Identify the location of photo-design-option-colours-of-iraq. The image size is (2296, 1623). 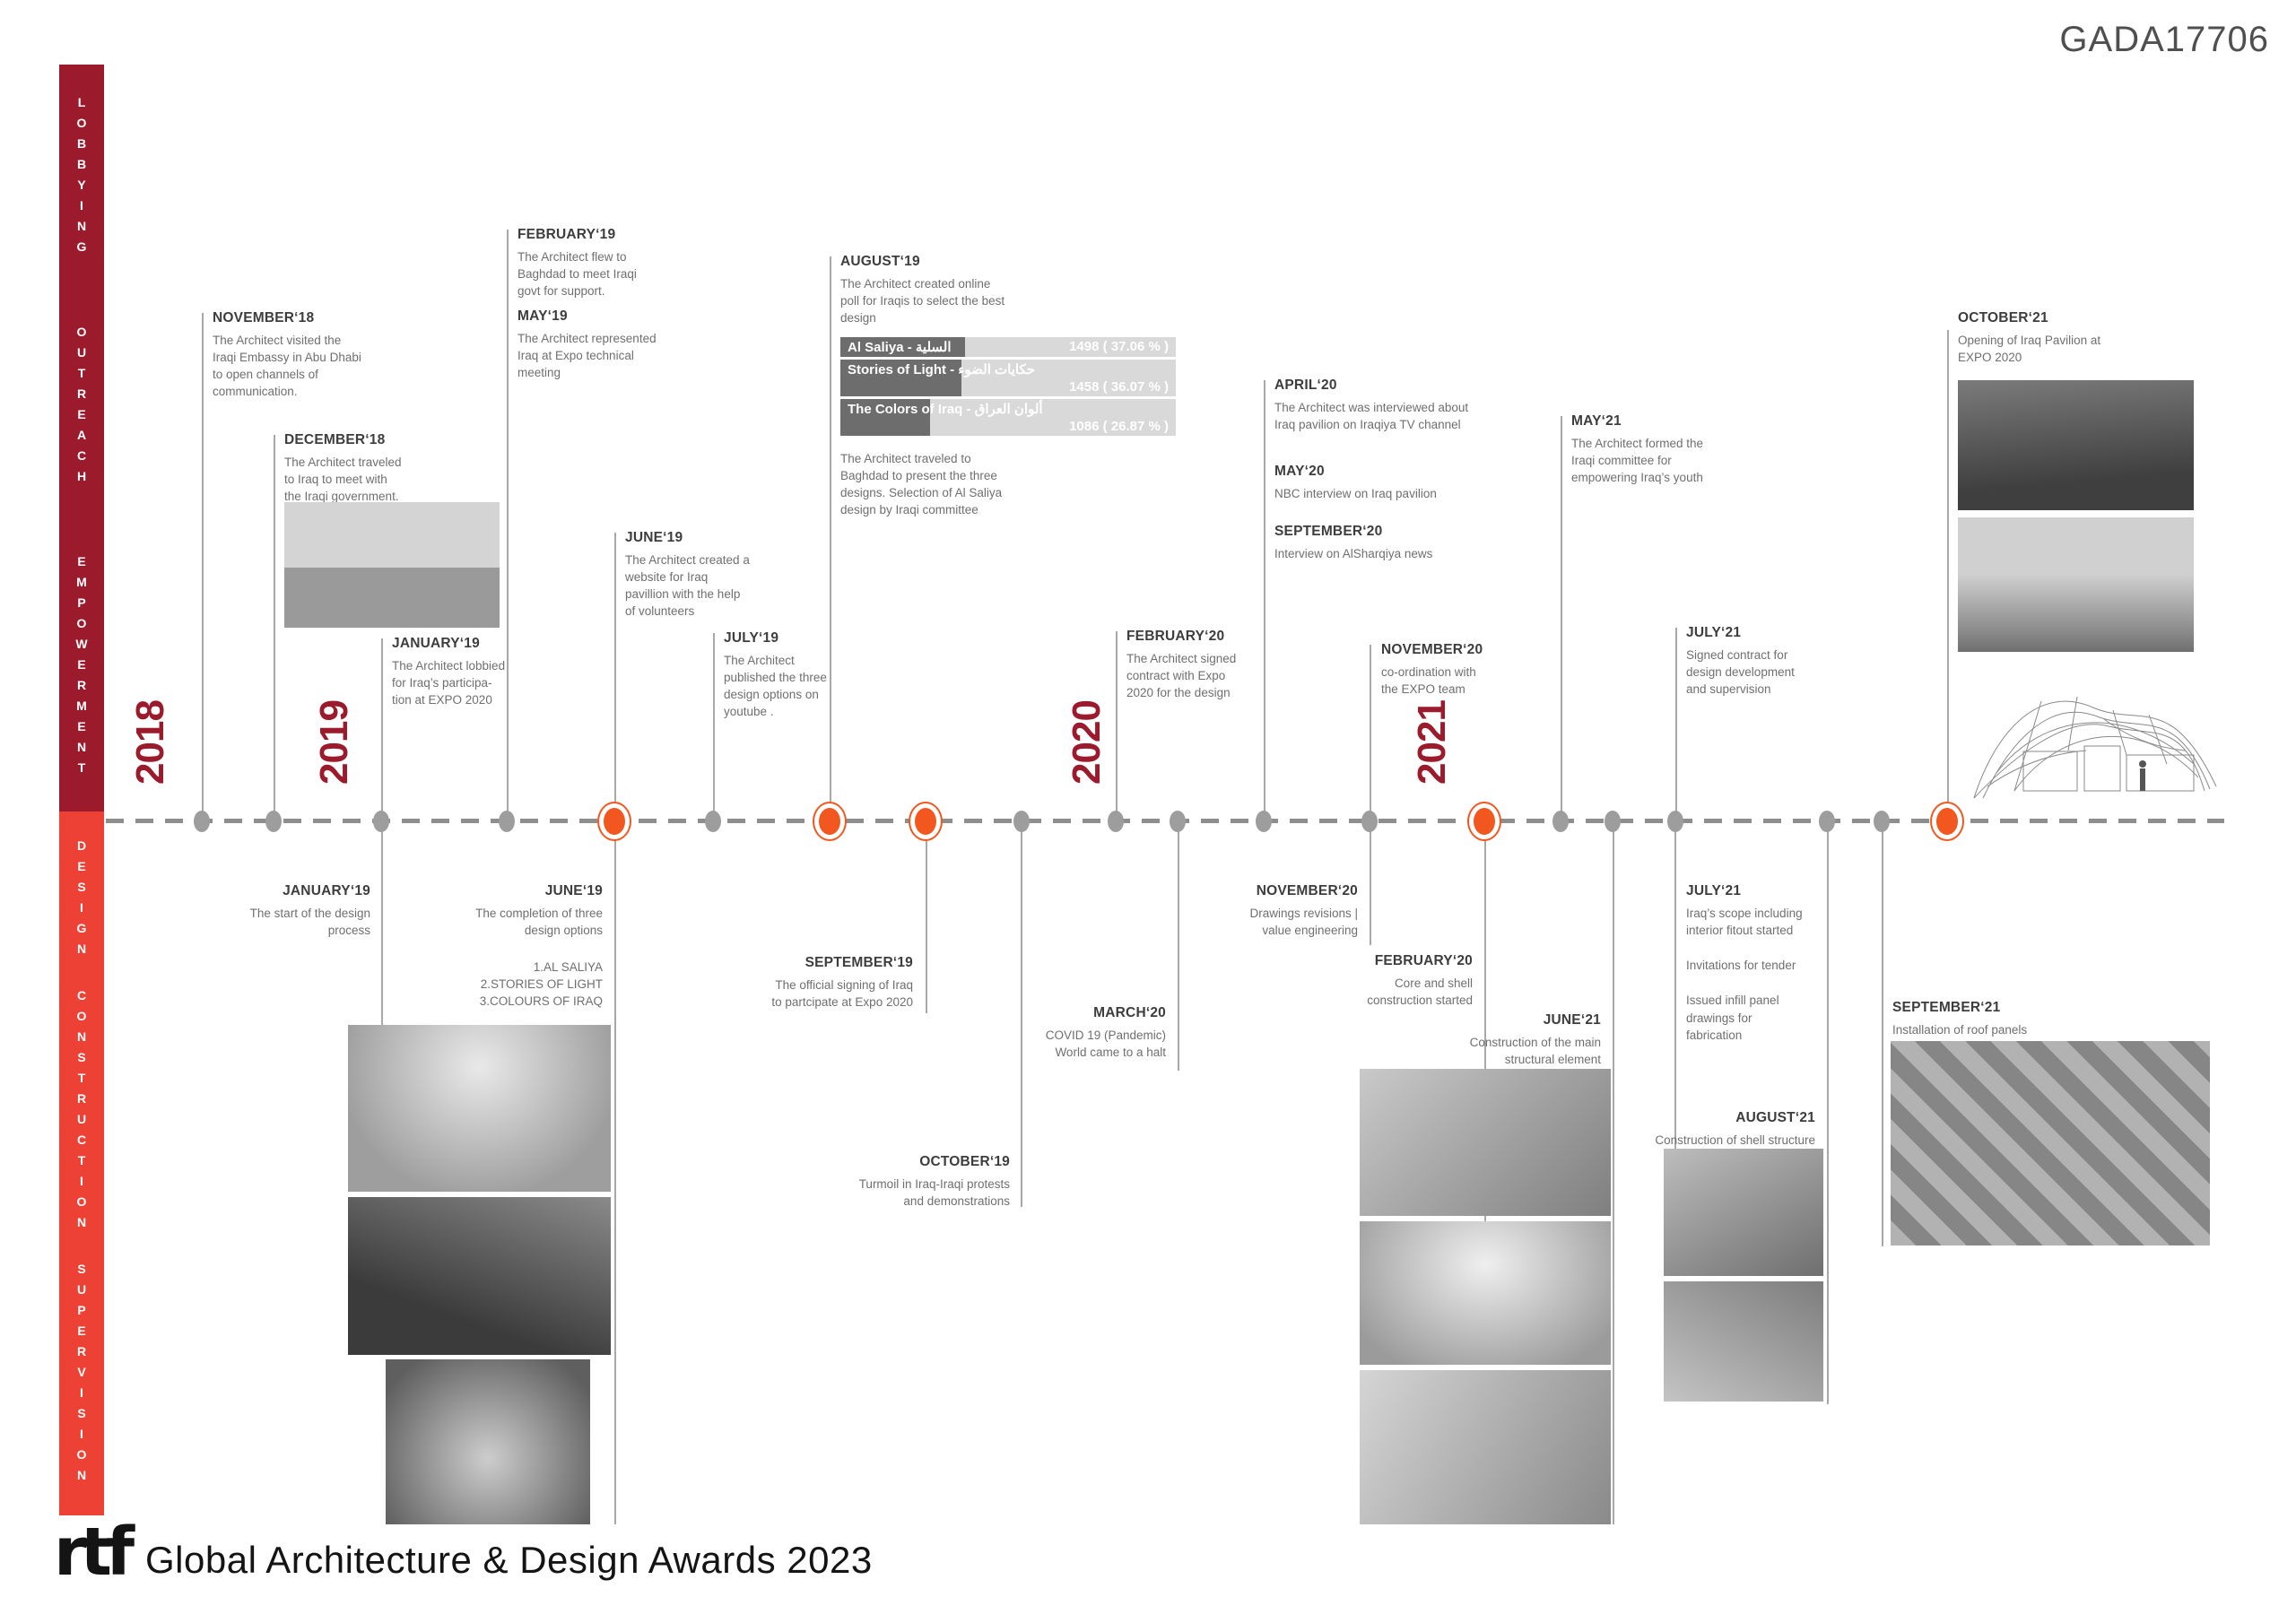
(488, 1441).